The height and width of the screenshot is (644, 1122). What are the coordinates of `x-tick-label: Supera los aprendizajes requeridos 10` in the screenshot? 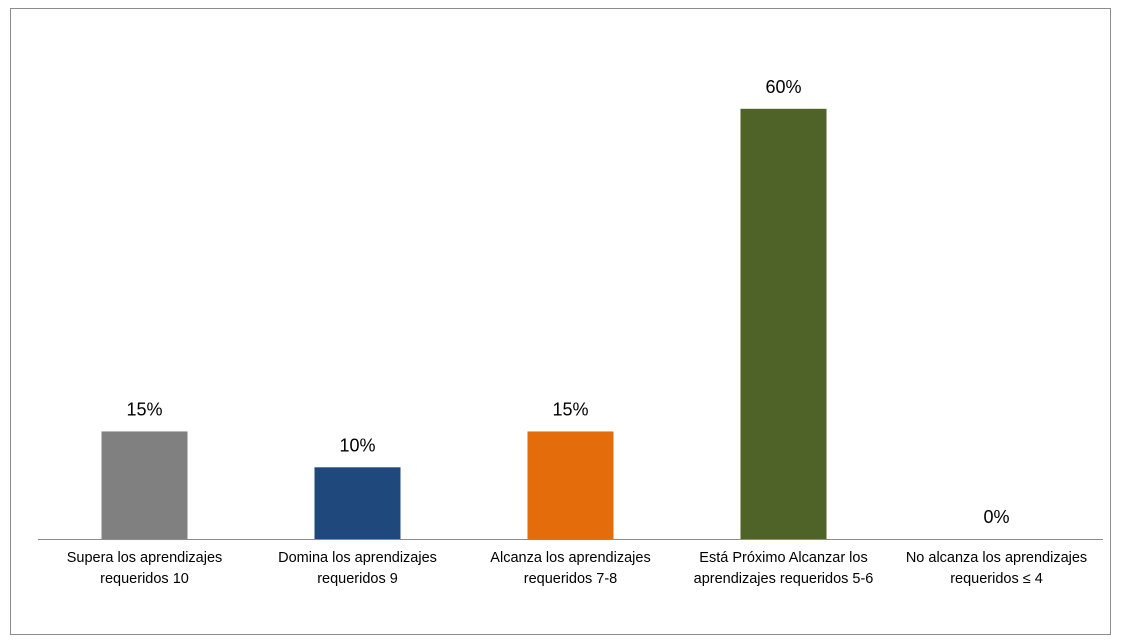 It's located at (144, 568).